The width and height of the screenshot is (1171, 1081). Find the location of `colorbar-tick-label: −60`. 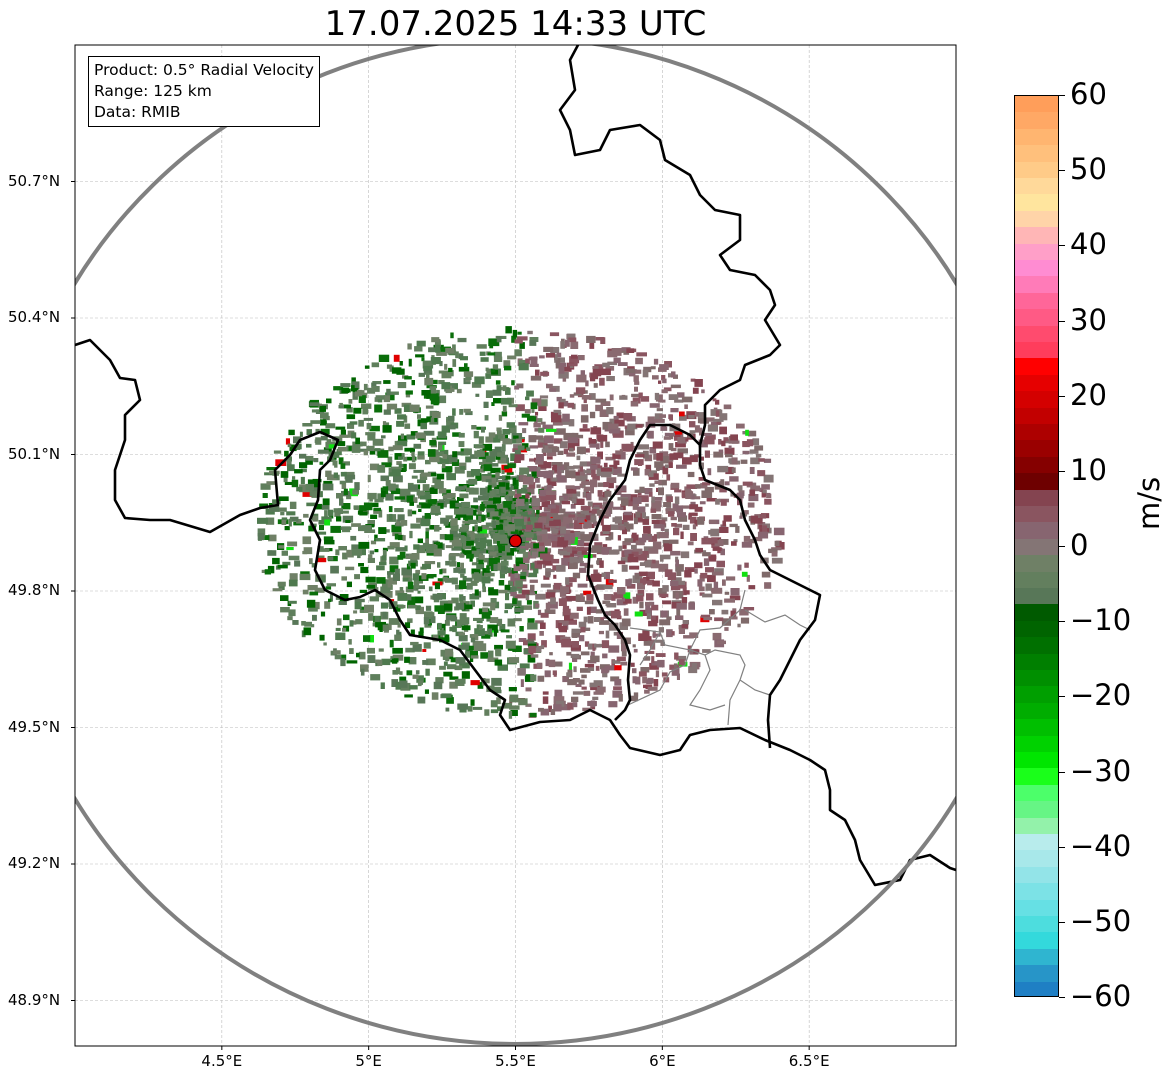

colorbar-tick-label: −60 is located at coordinates (1101, 996).